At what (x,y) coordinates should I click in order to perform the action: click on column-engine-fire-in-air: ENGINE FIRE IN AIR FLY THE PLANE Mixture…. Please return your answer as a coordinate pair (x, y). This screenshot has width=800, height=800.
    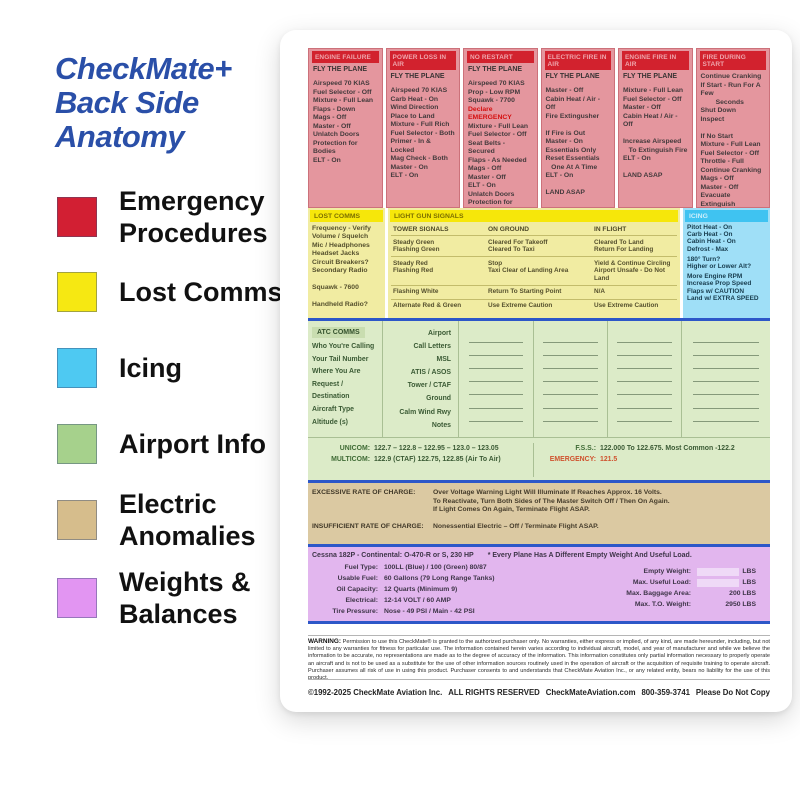
    Looking at the image, I should click on (655, 128).